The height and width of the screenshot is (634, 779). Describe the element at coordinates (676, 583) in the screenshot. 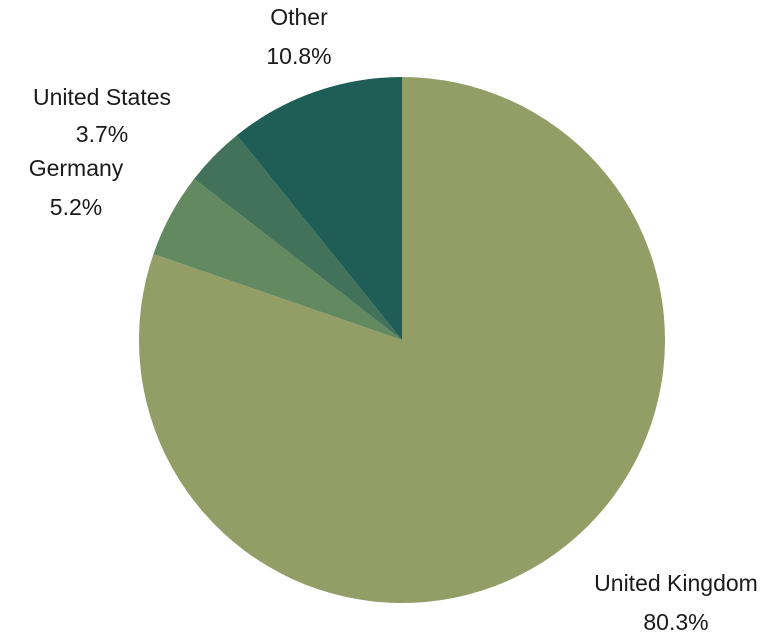

I see `slice-label-united-kingdom: United Kingdom` at that location.